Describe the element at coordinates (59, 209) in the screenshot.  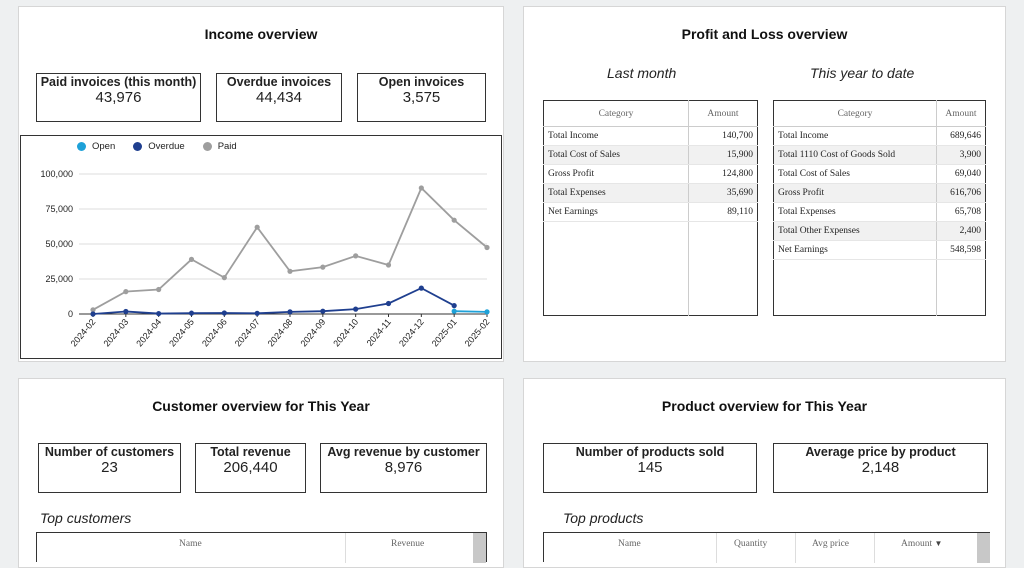
I see `y-tick-label: 75,000` at that location.